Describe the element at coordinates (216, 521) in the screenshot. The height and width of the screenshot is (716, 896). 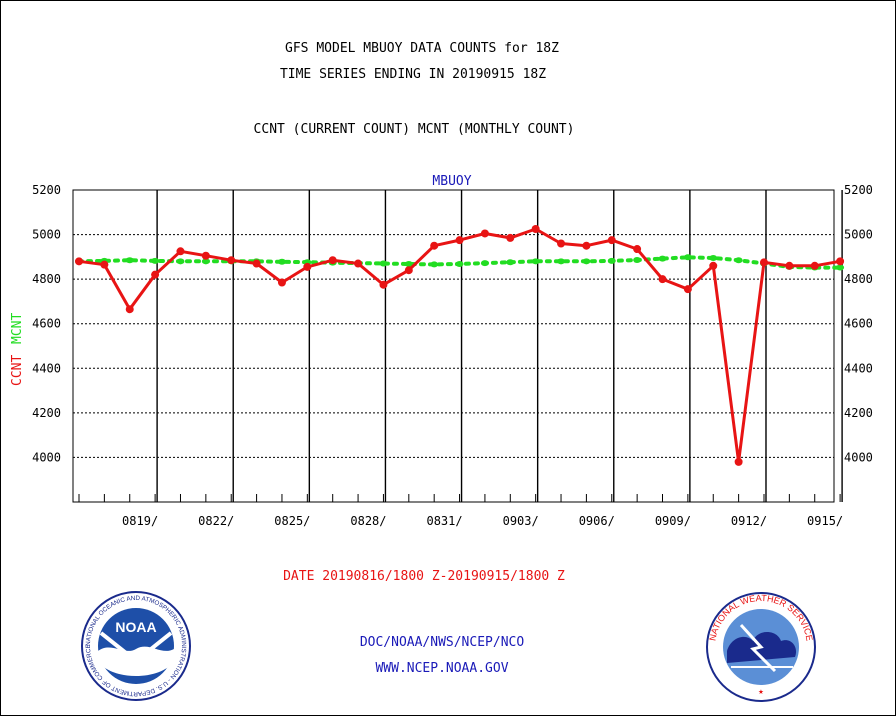
I see `x-tick-label: 0822/` at that location.